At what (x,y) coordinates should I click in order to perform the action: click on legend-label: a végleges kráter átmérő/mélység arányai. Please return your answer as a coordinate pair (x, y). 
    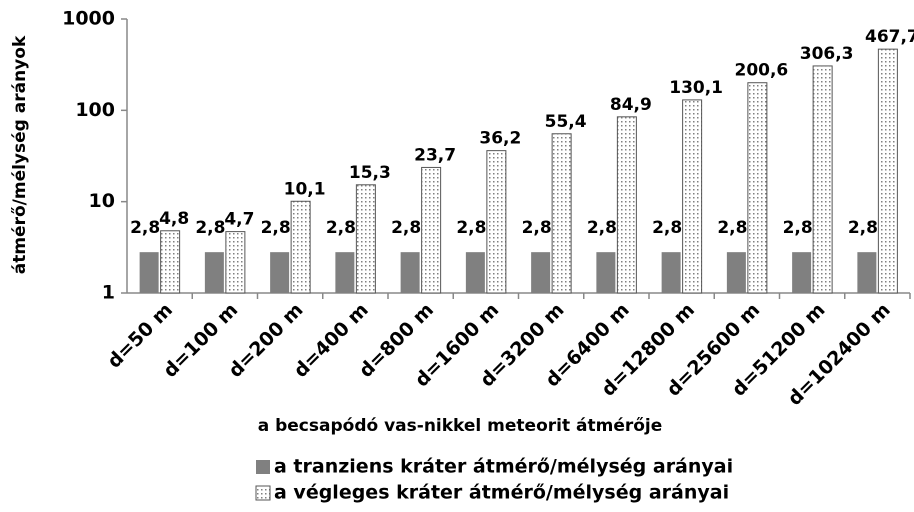
    Looking at the image, I should click on (501, 493).